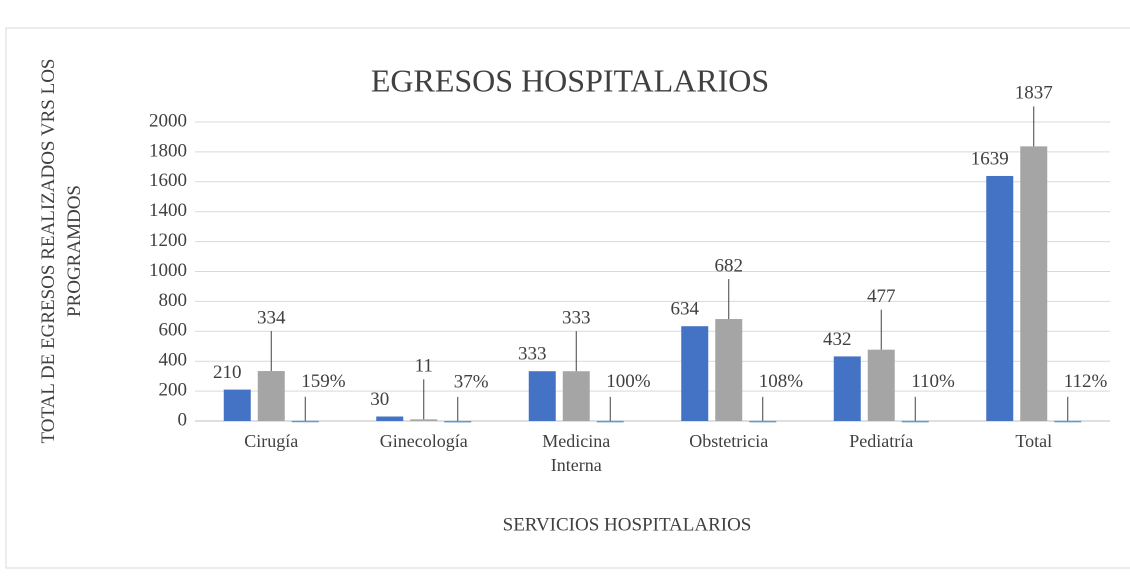  What do you see at coordinates (173, 330) in the screenshot?
I see `y-tick-label: 600` at bounding box center [173, 330].